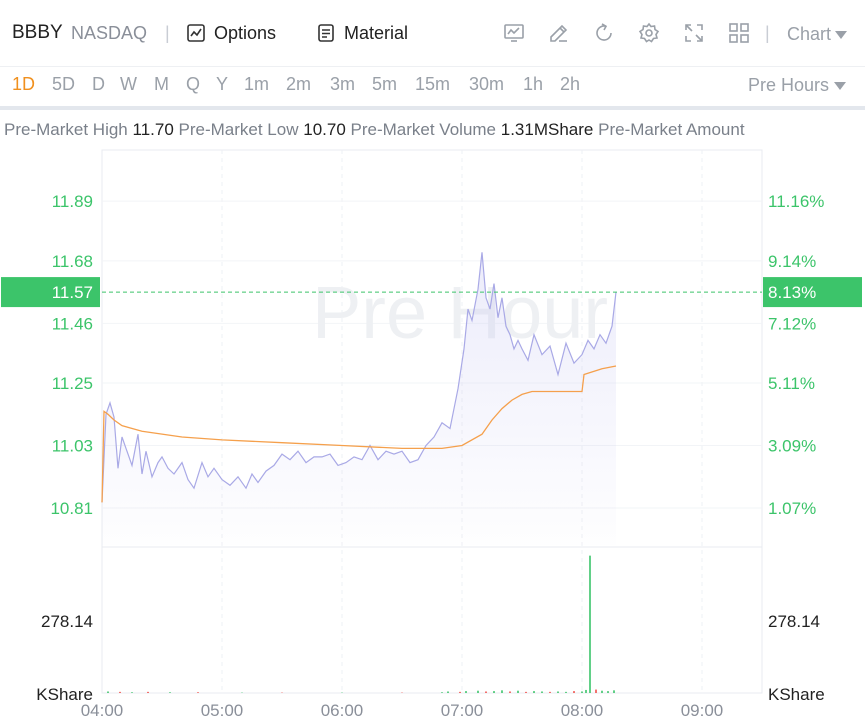 This screenshot has width=865, height=721. I want to click on options-button: Options, so click(231, 33).